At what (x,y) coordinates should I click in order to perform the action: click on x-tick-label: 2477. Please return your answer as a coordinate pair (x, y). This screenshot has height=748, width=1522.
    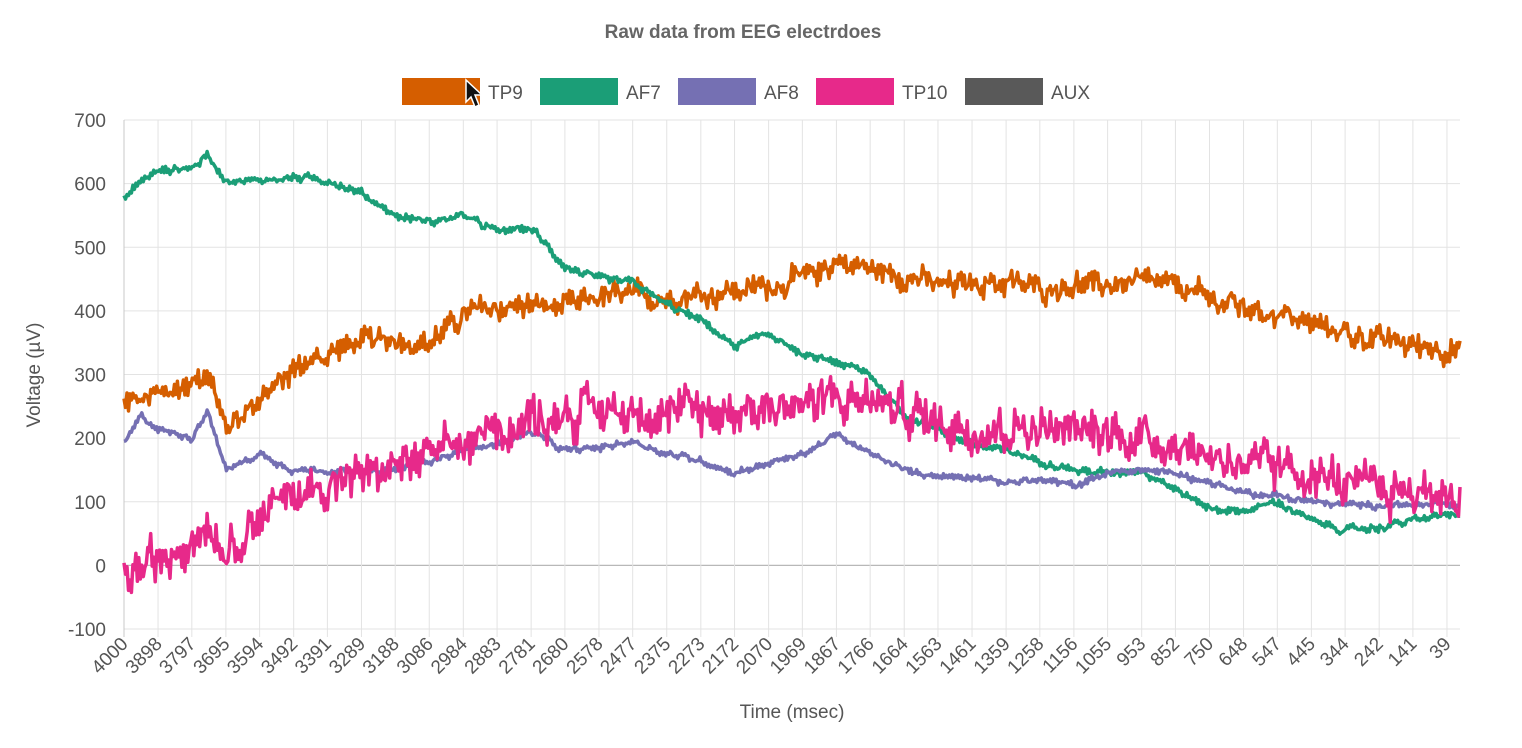
    Looking at the image, I should click on (618, 656).